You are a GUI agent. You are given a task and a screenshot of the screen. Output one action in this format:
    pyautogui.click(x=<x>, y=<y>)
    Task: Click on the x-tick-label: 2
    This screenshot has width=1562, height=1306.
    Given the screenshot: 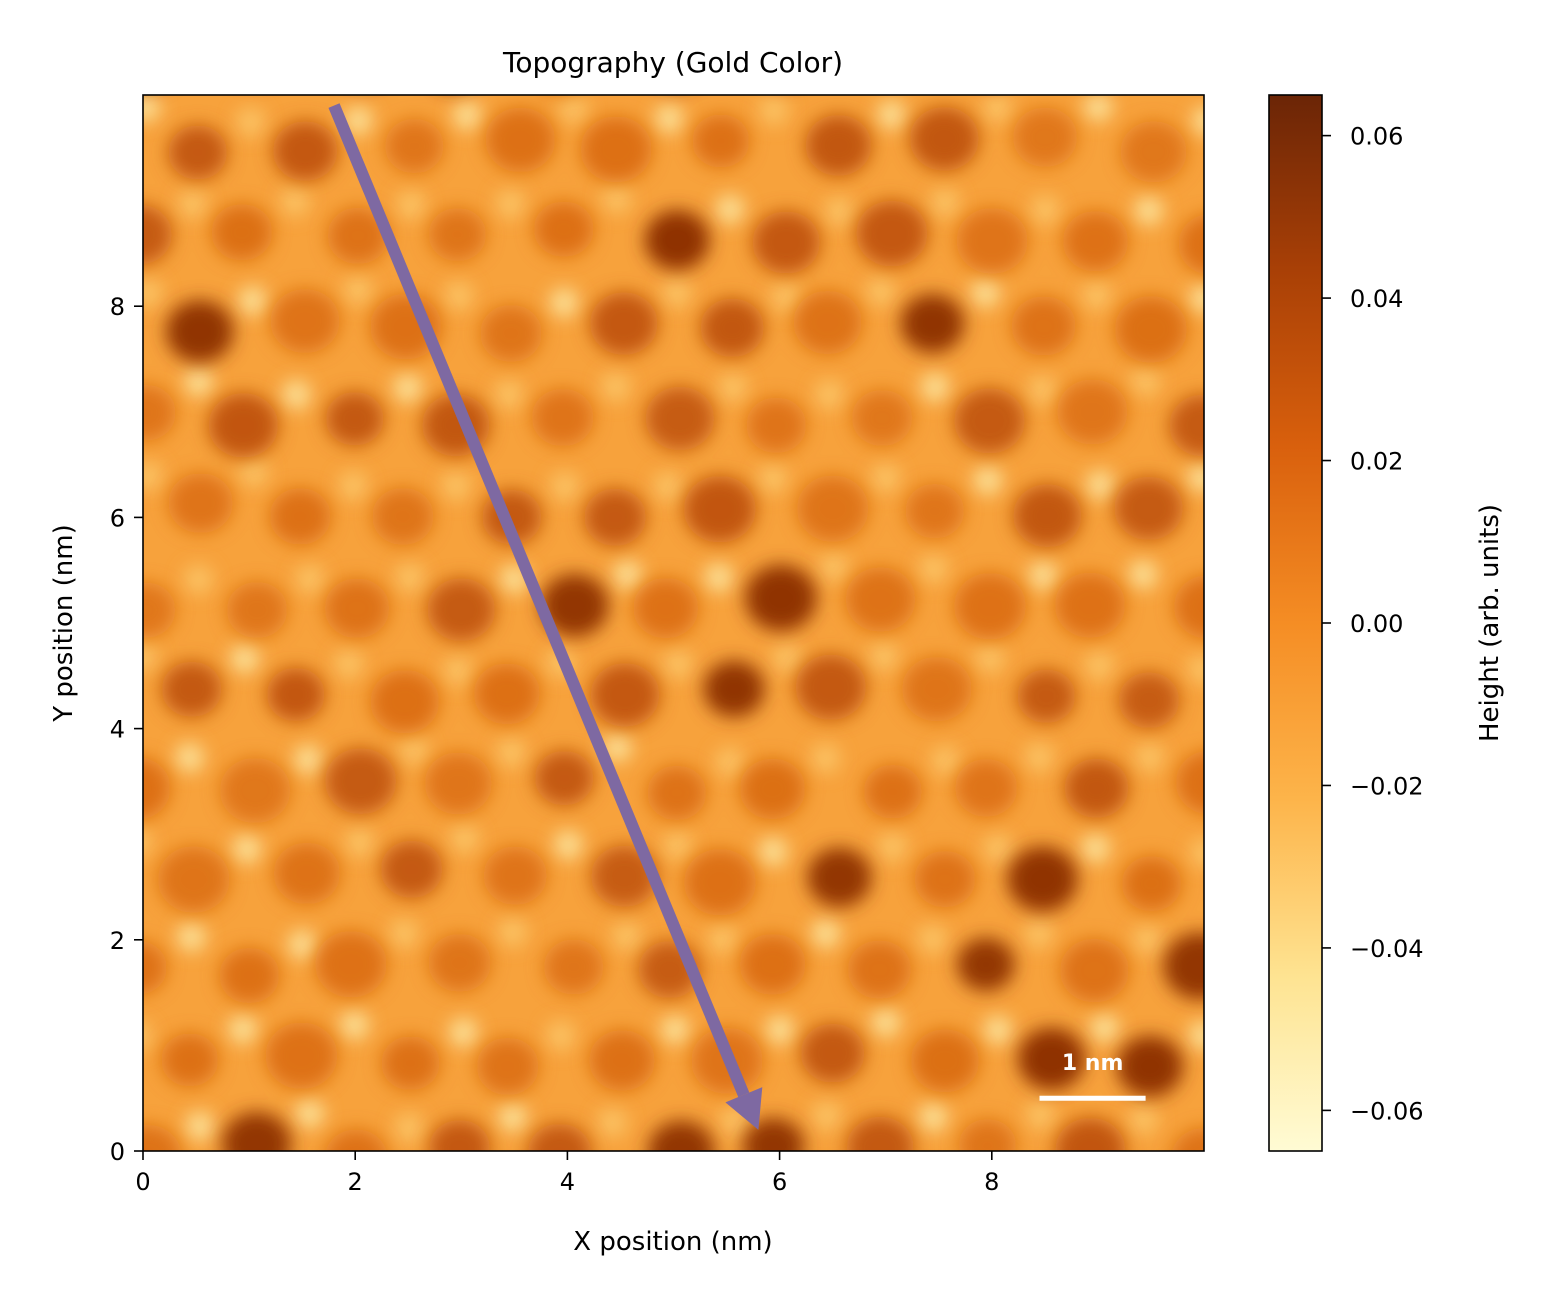 What is the action you would take?
    pyautogui.click(x=355, y=1182)
    